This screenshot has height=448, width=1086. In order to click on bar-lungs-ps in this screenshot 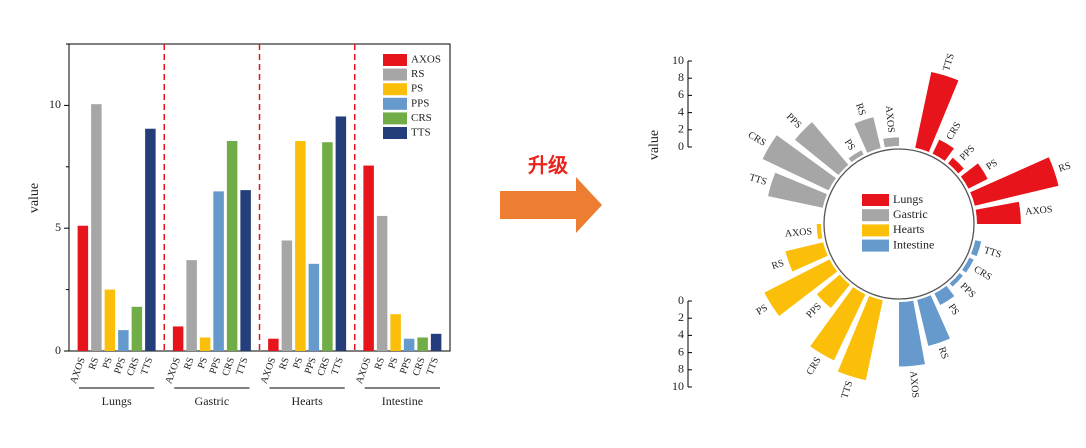, I will do `click(110, 320)`.